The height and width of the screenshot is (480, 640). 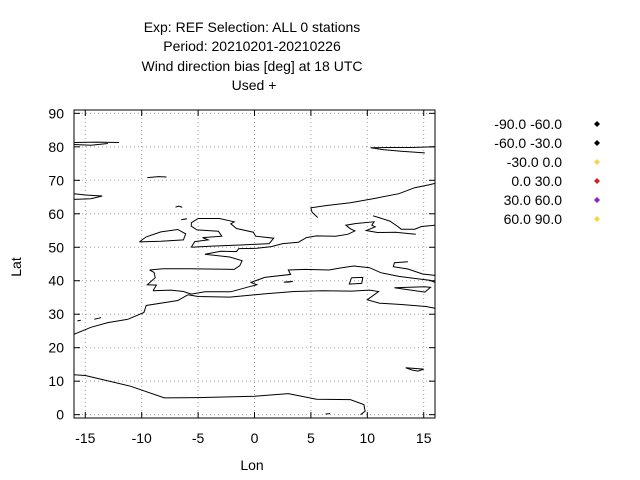 What do you see at coordinates (56, 180) in the screenshot?
I see `y-tick-label: 70` at bounding box center [56, 180].